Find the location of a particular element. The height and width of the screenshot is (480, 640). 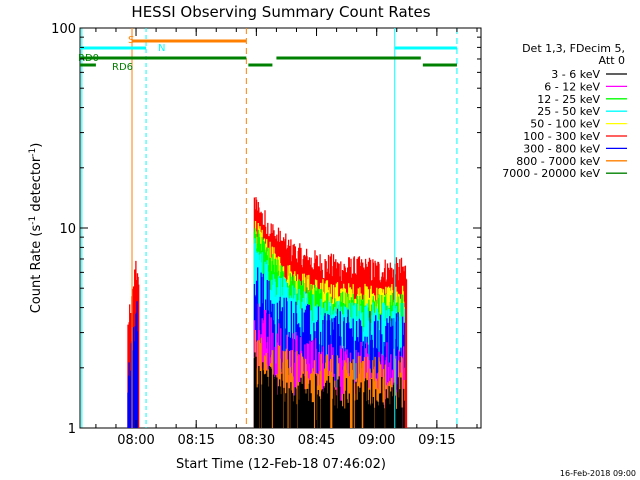

saa-flag-label: S is located at coordinates (131, 40).